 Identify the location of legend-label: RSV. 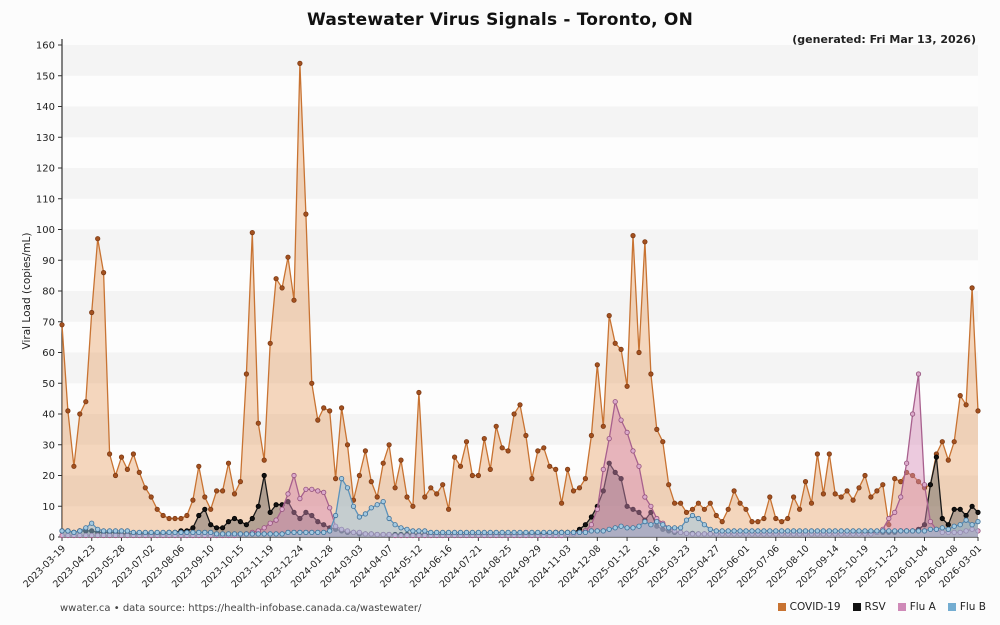
(875, 607).